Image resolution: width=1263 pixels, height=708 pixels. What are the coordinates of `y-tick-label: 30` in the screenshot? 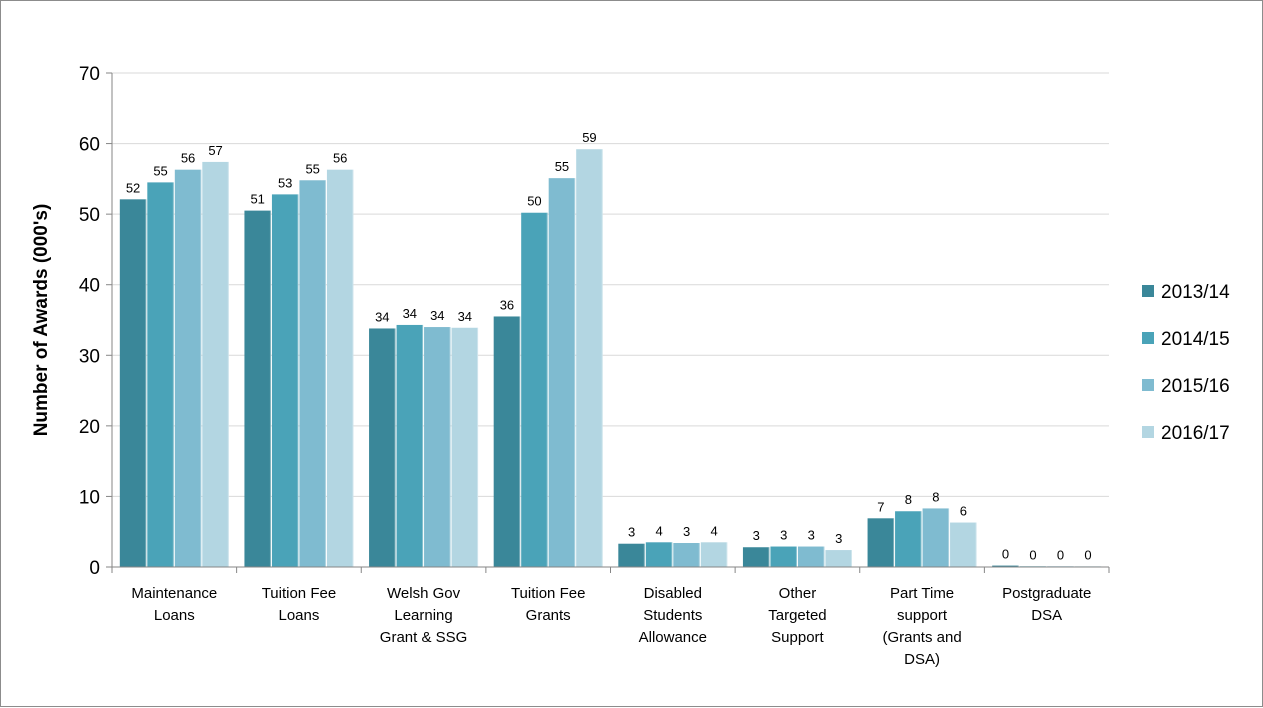 It's located at (89, 356).